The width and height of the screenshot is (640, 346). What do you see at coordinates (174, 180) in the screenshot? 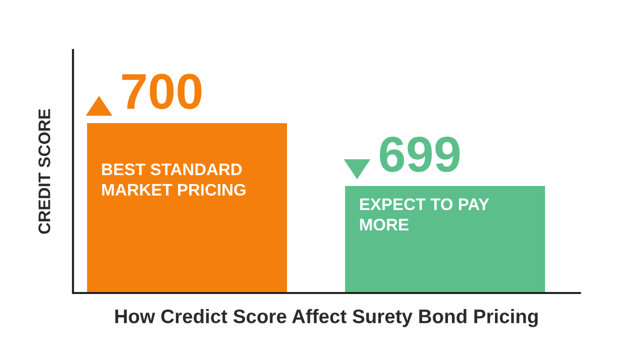
I see `annotation: BEST STANDARD MARKET PRICING` at bounding box center [174, 180].